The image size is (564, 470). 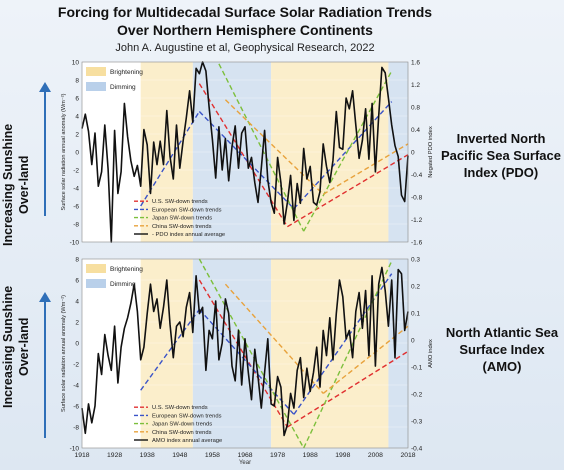 What do you see at coordinates (415, 287) in the screenshot?
I see `y2-tick-label: 0.2` at bounding box center [415, 287].